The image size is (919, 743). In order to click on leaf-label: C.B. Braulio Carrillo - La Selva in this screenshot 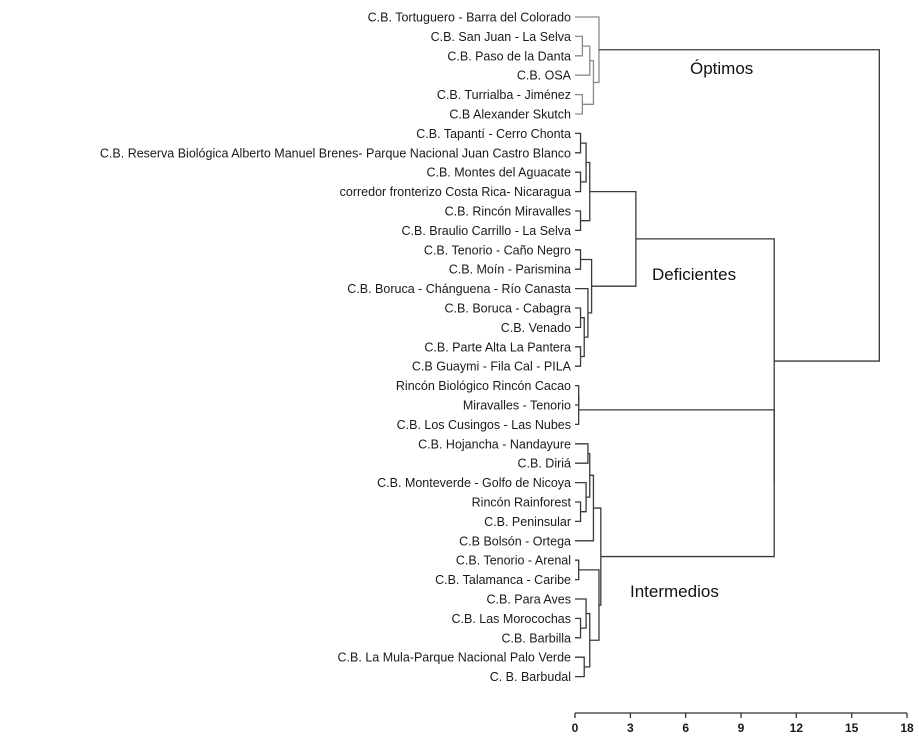, I will do `click(486, 231)`.